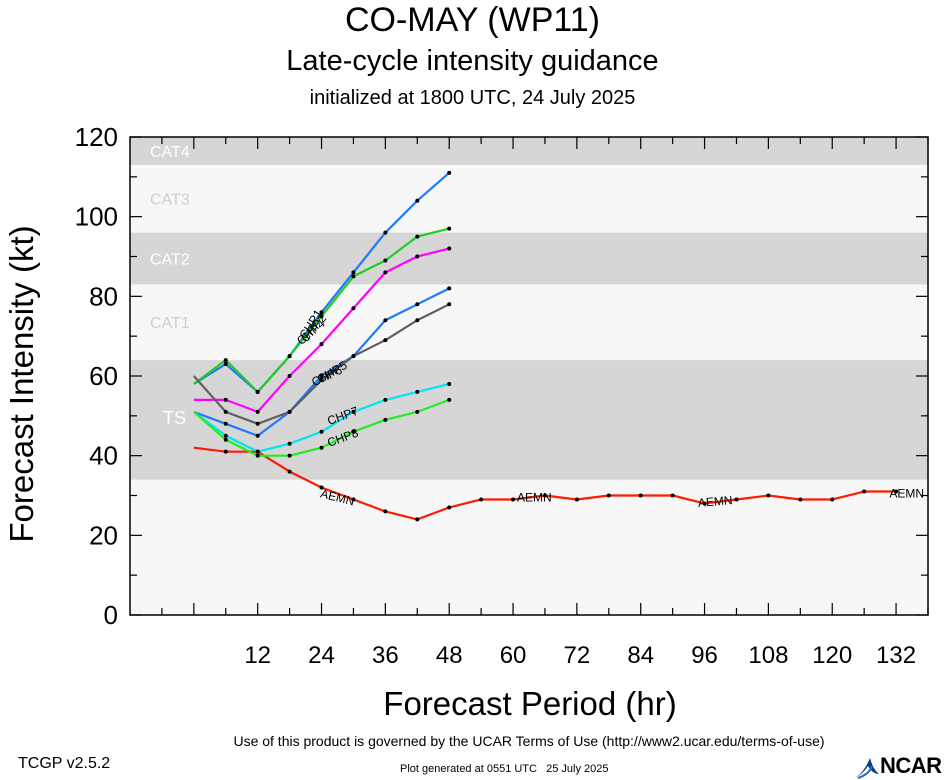 The height and width of the screenshot is (780, 945). Describe the element at coordinates (321, 655) in the screenshot. I see `x-tick-label: 24` at that location.